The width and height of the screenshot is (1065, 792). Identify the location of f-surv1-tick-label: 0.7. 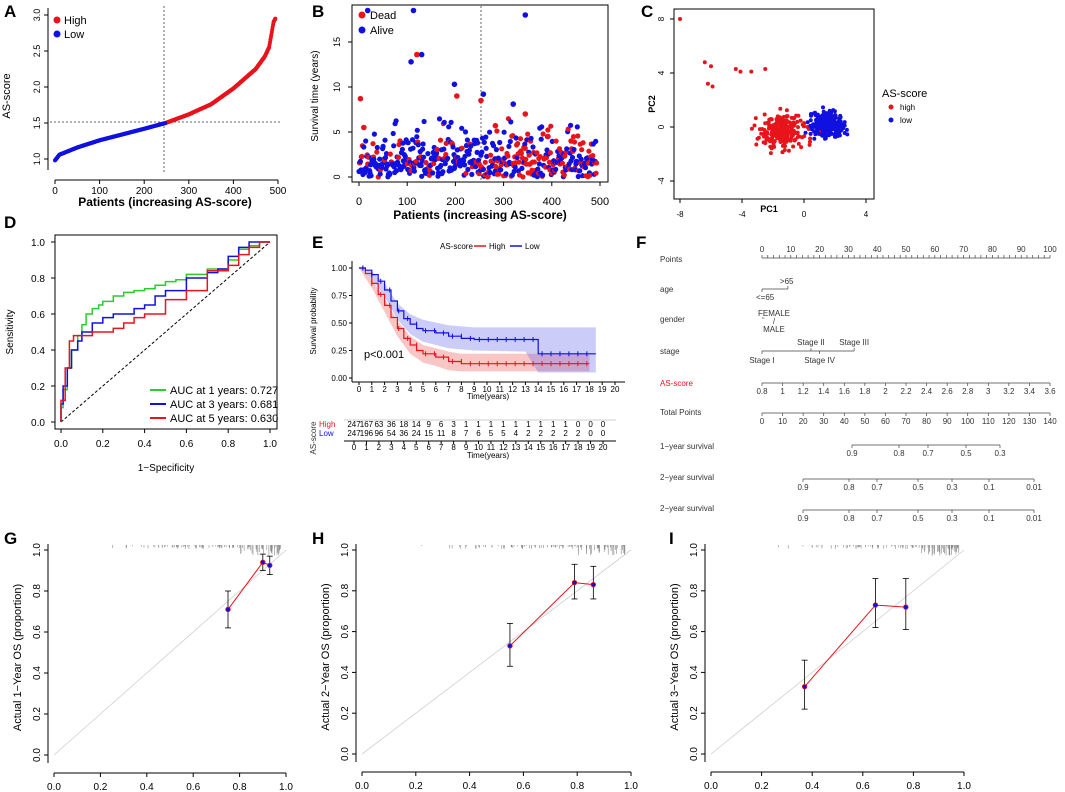
(928, 453).